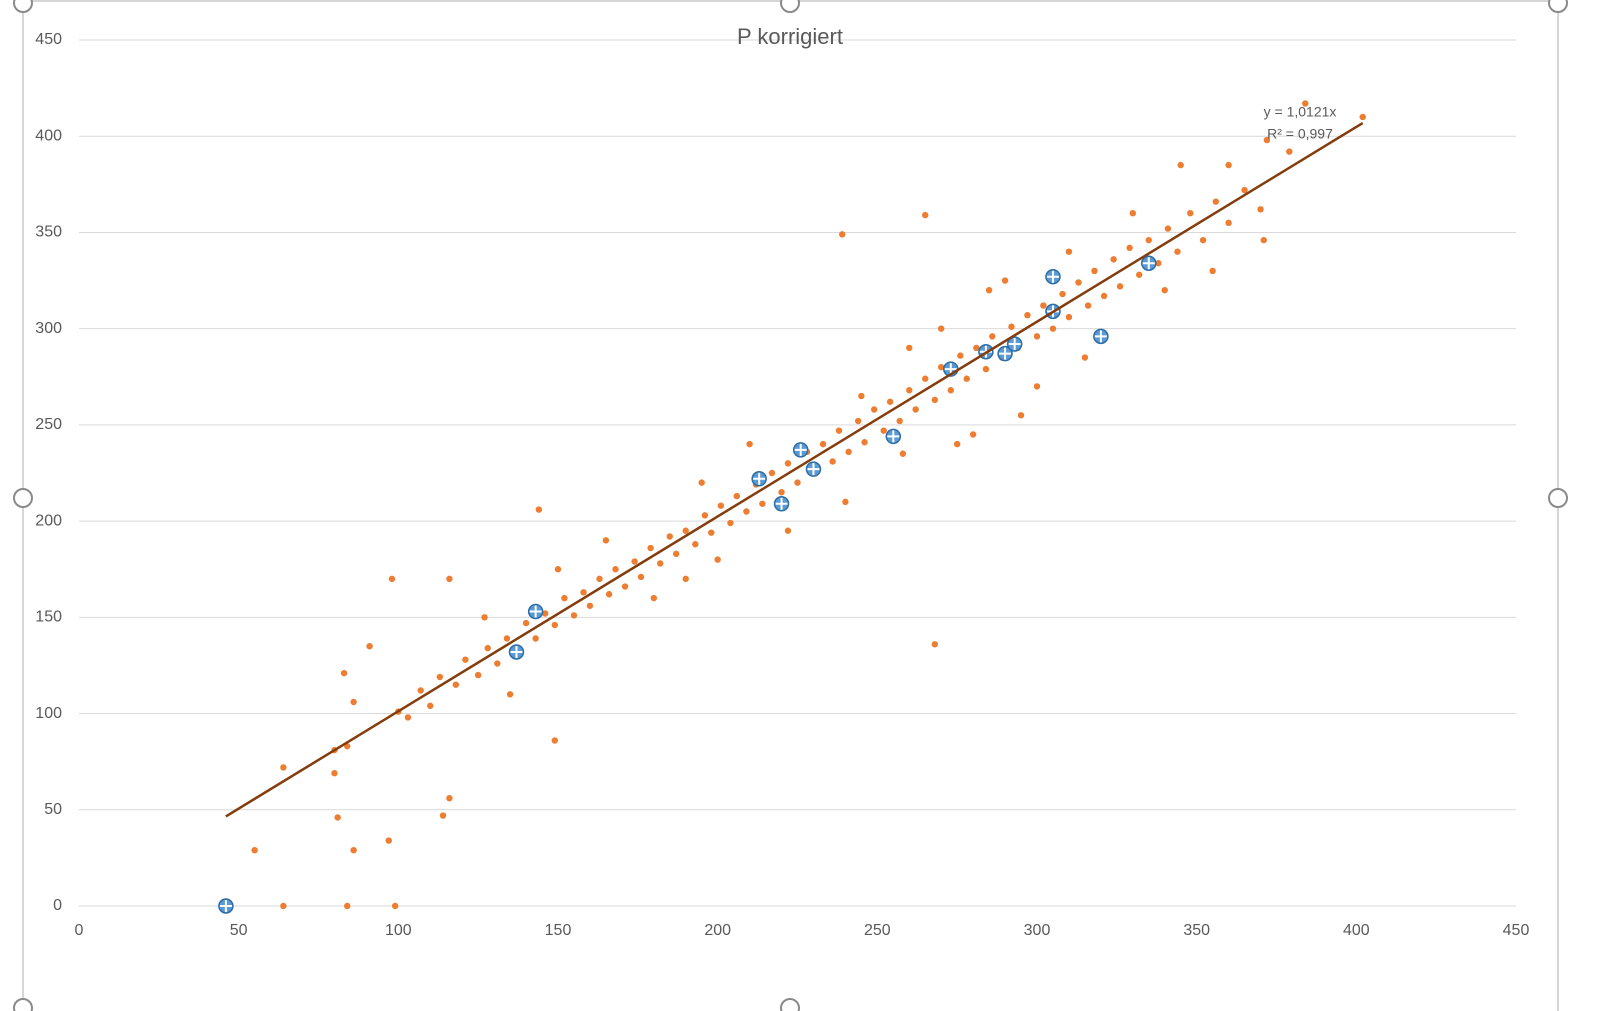  I want to click on chart-title: P korrigiert, so click(790, 36).